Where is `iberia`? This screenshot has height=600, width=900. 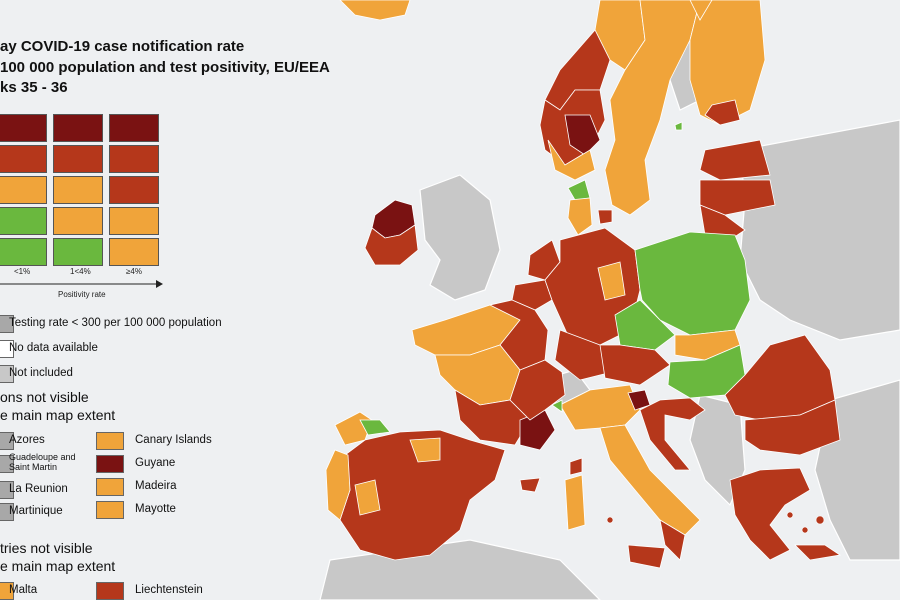
iberia is located at coordinates (433, 486).